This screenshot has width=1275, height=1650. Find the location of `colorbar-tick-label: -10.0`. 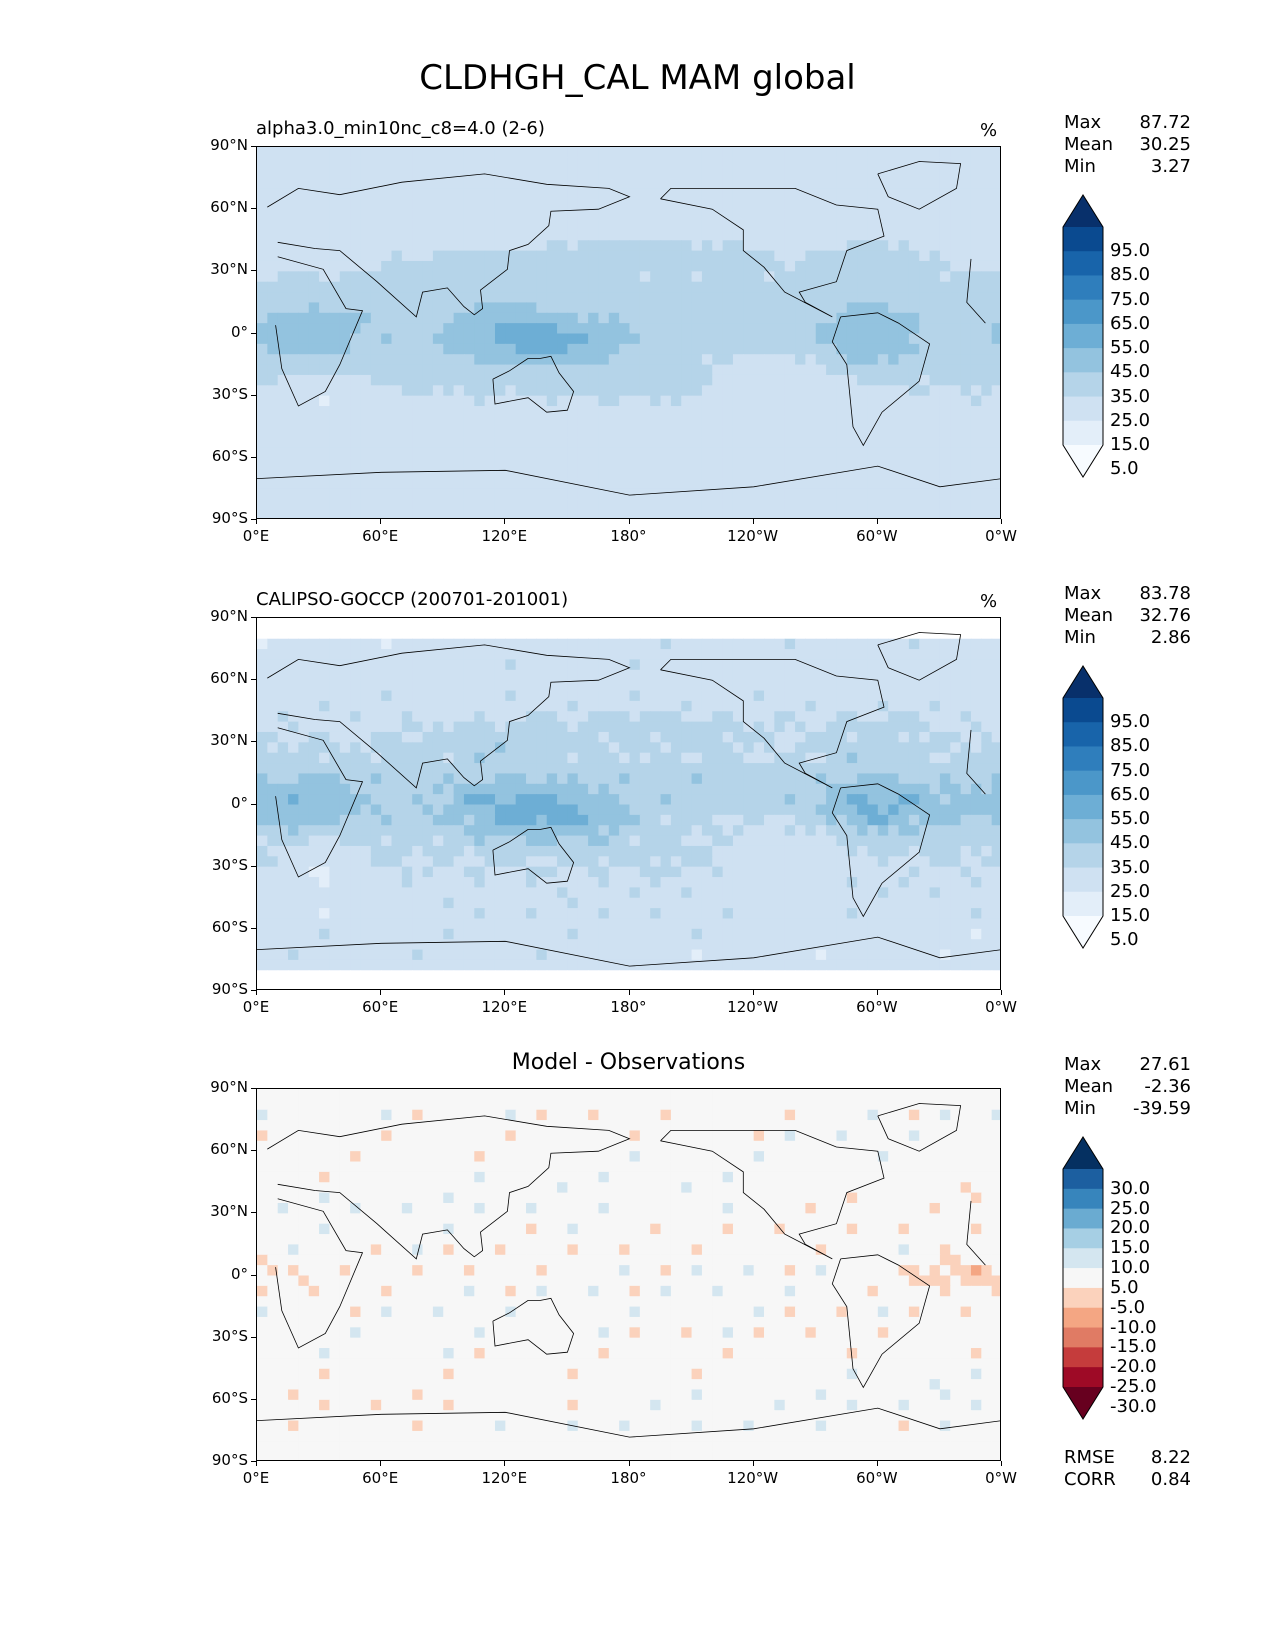

colorbar-tick-label: -10.0 is located at coordinates (1133, 1327).